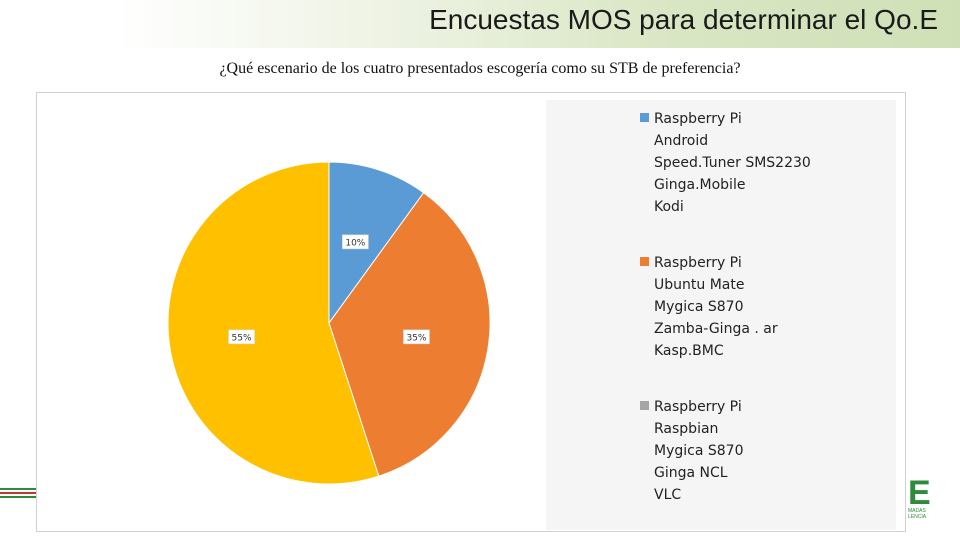  What do you see at coordinates (18, 495) in the screenshot?
I see `footer-stripes` at bounding box center [18, 495].